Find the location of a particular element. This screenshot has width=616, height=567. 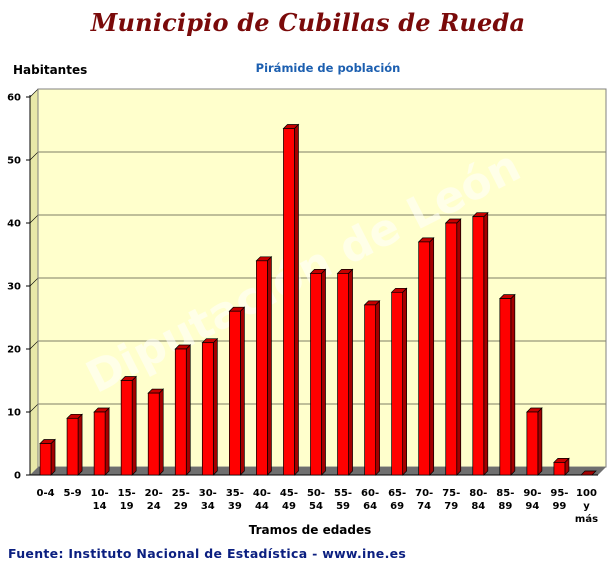

y-tick-label: 50 is located at coordinates (14, 161).